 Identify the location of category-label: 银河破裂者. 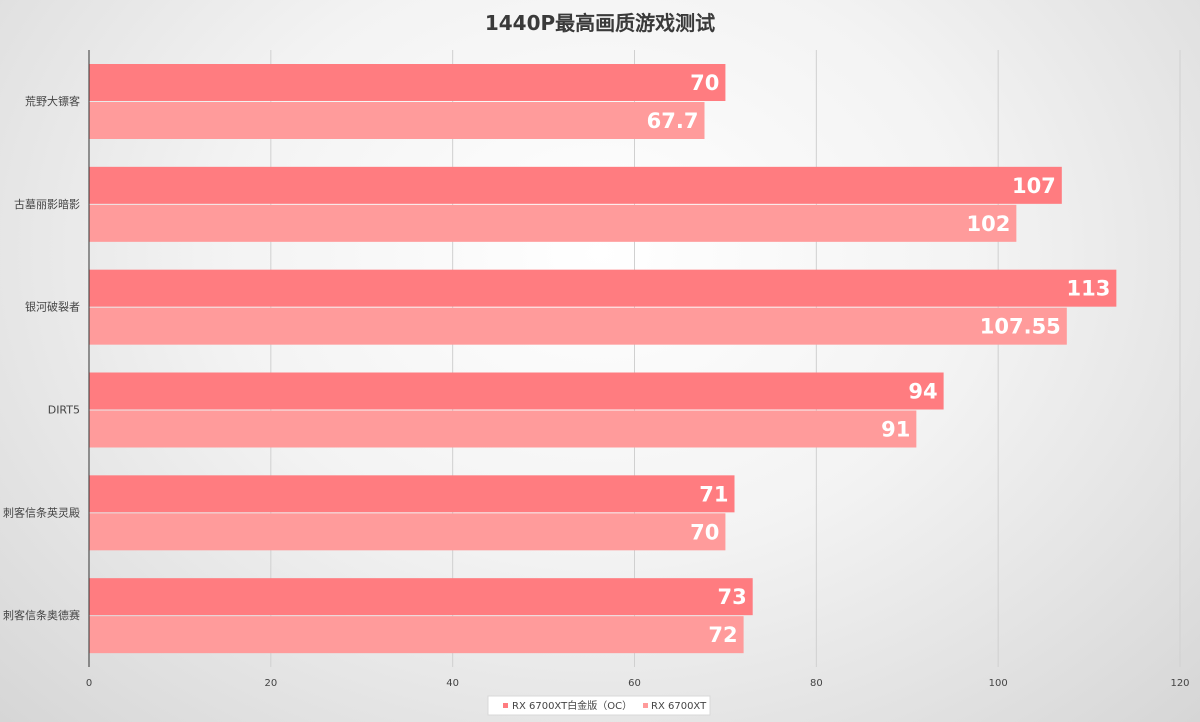
(52, 307).